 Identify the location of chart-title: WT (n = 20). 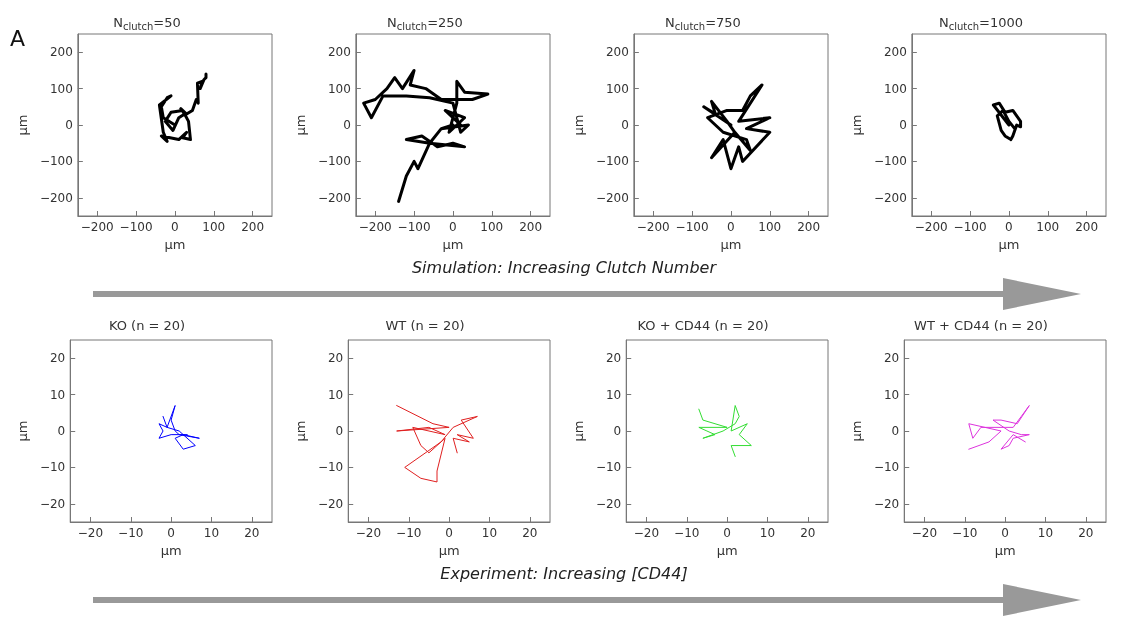
(425, 325).